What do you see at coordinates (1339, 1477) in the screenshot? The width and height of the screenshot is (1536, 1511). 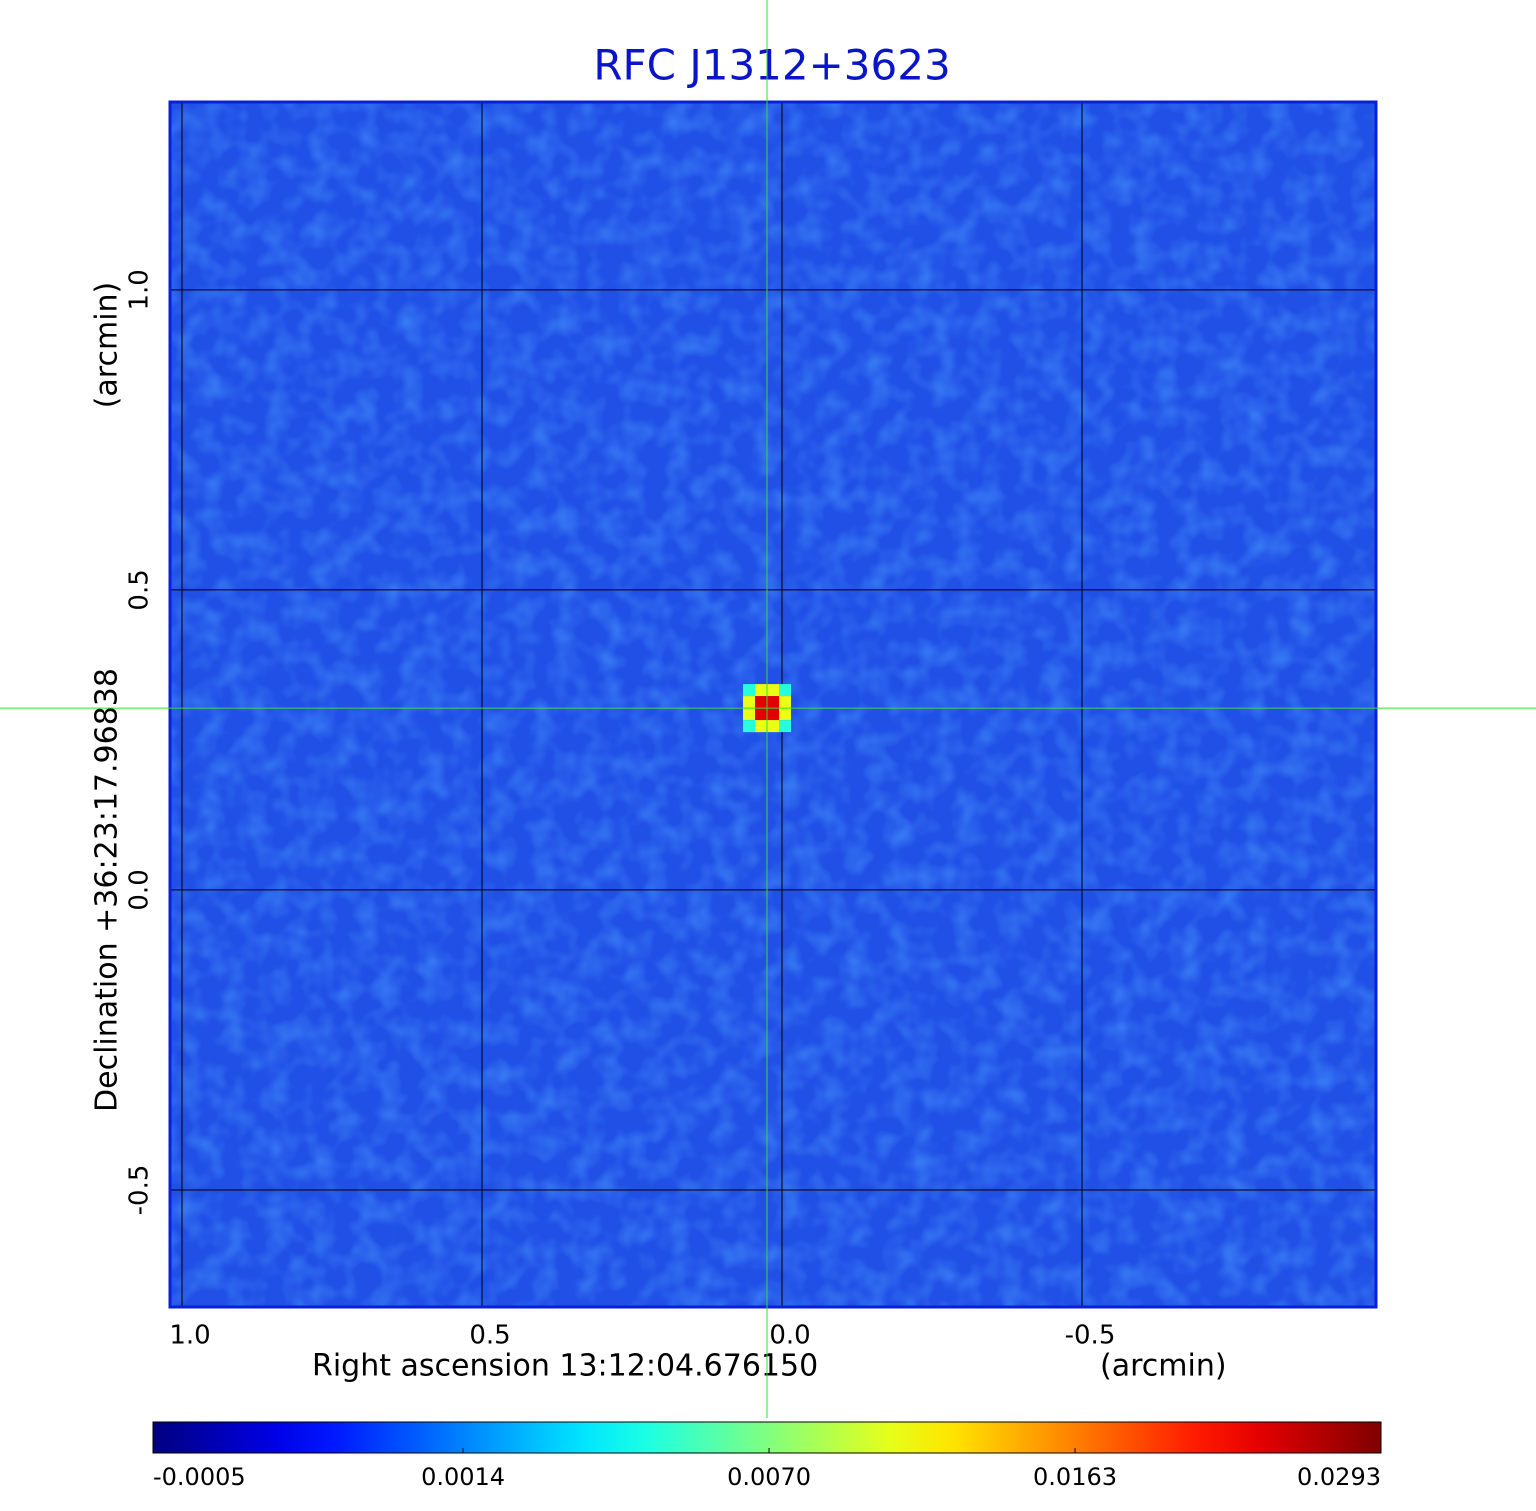 I see `colorbar-tick-label: 0.0293` at bounding box center [1339, 1477].